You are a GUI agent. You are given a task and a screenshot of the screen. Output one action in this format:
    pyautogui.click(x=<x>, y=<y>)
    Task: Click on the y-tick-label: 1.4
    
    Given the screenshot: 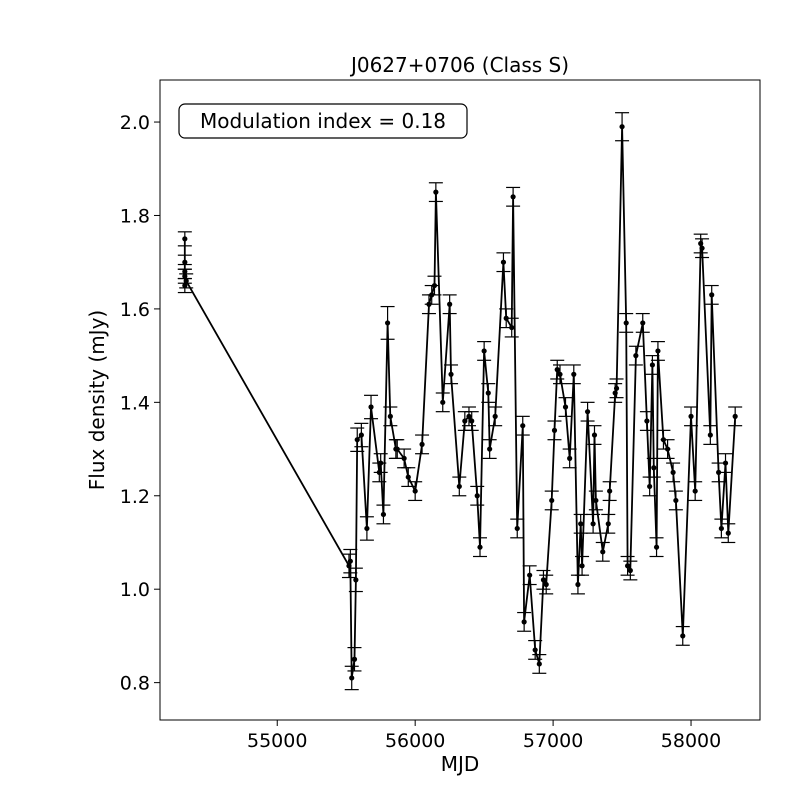 What is the action you would take?
    pyautogui.click(x=135, y=403)
    